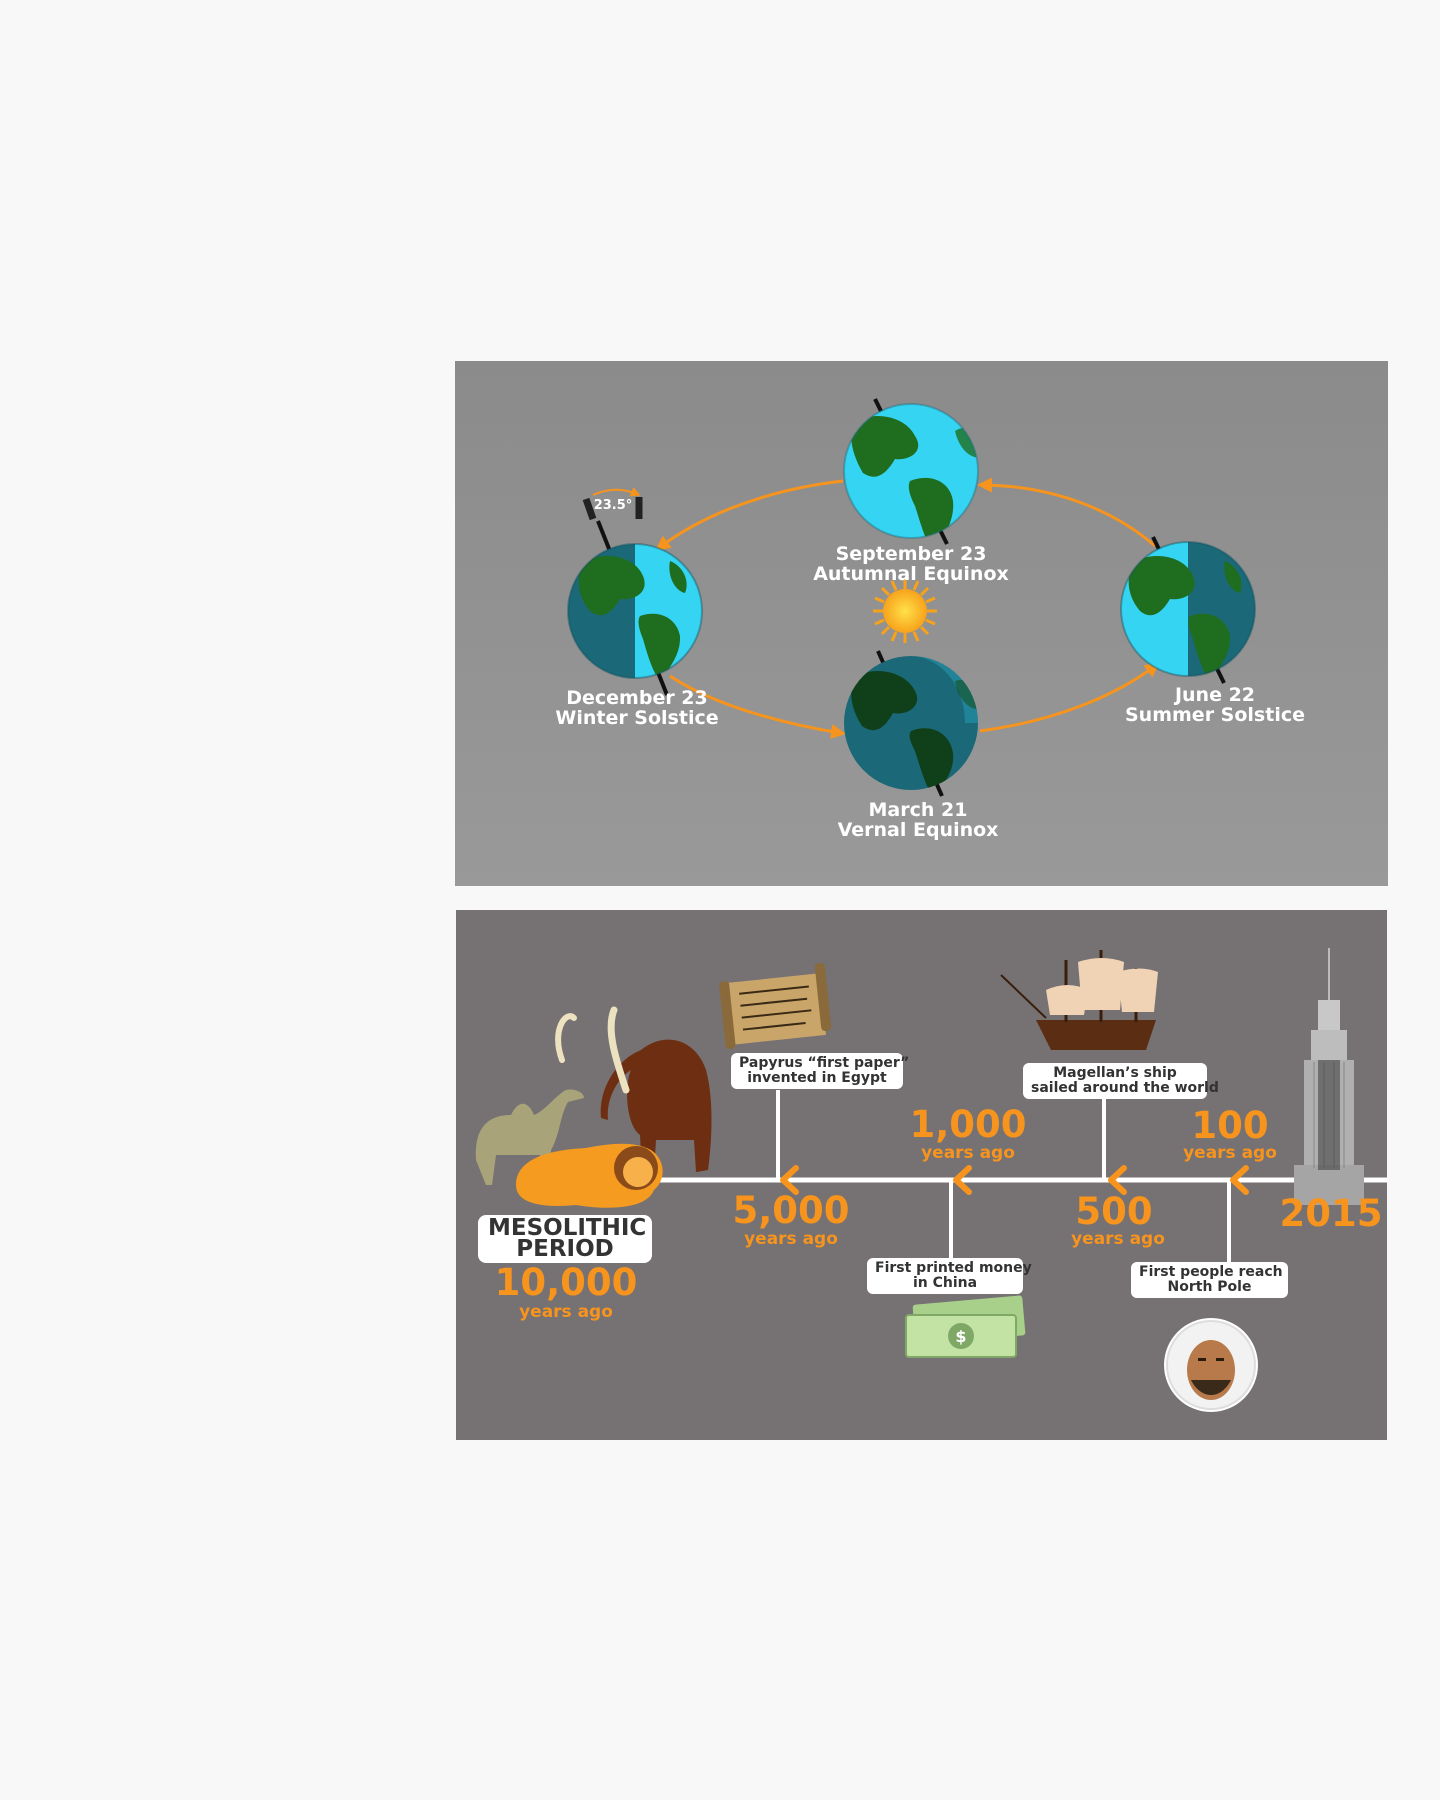  I want to click on event-magellan-line1: Magellan’s ship, so click(1115, 1073).